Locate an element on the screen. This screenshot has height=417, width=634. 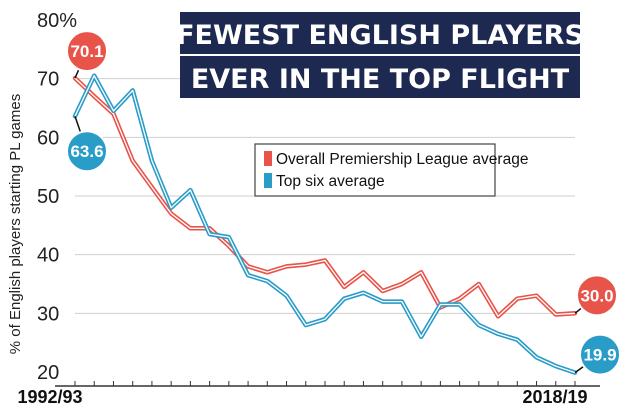
y-tick-label-60: 60 is located at coordinates (48, 138).